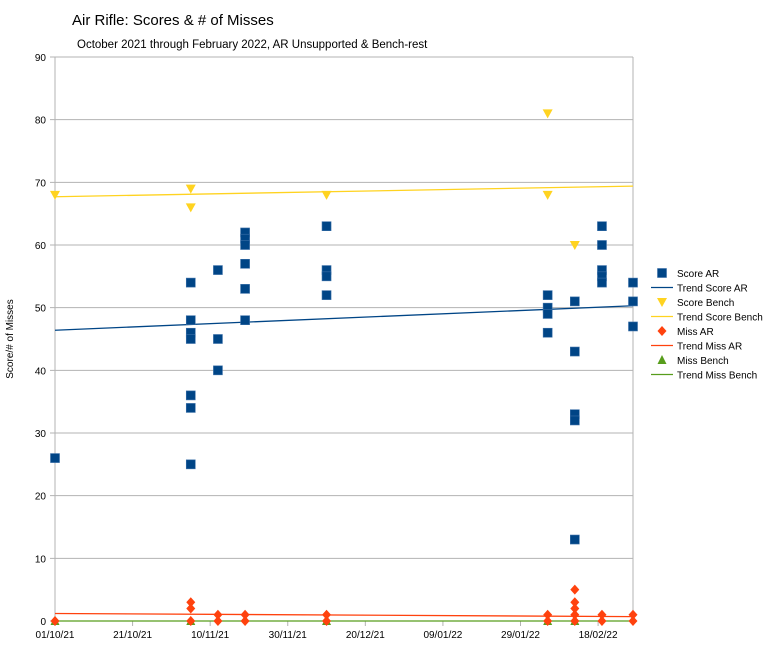 This screenshot has width=772, height=653. What do you see at coordinates (712, 289) in the screenshot?
I see `legend-label: Trend Score AR` at bounding box center [712, 289].